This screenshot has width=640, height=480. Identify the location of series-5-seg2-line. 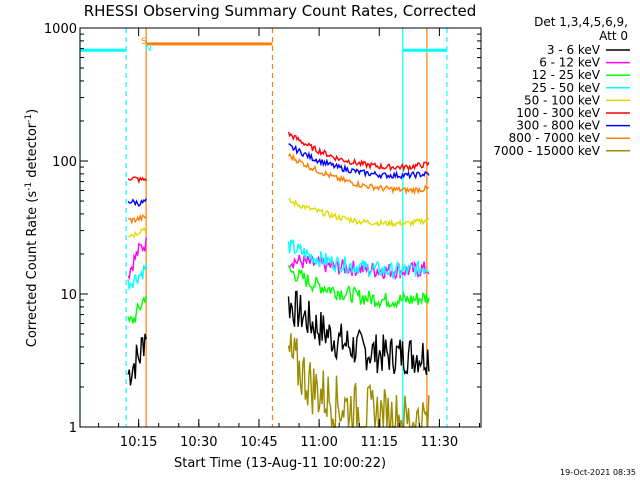
(358, 151).